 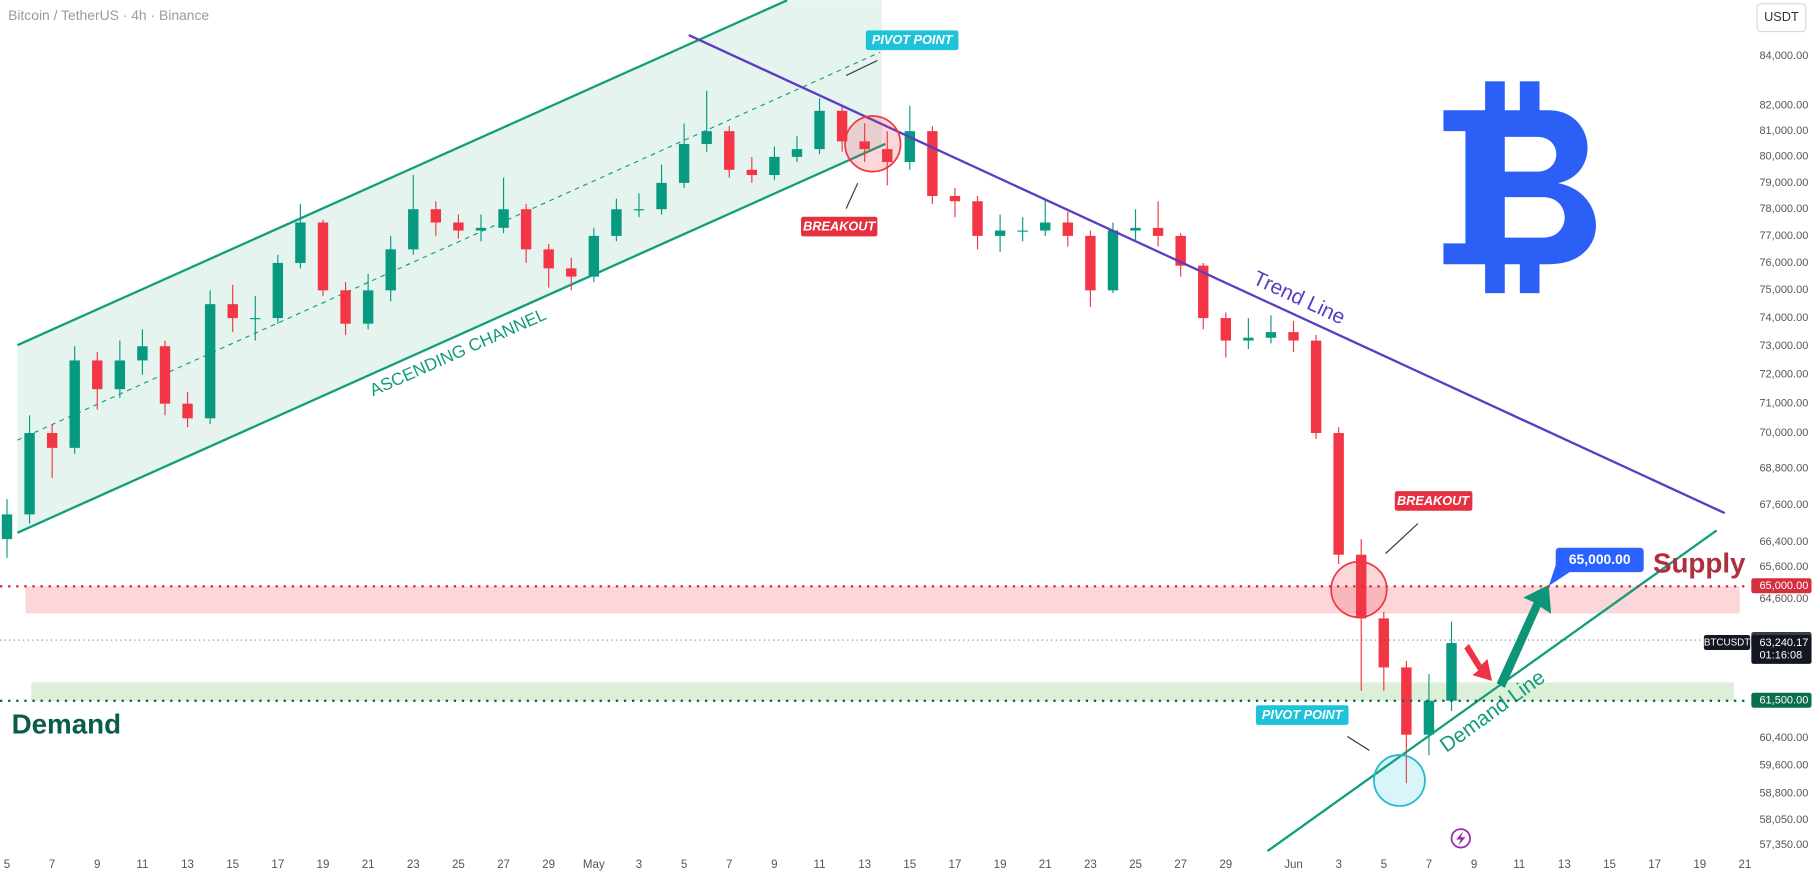 I want to click on level-box, so click(x=1781, y=700).